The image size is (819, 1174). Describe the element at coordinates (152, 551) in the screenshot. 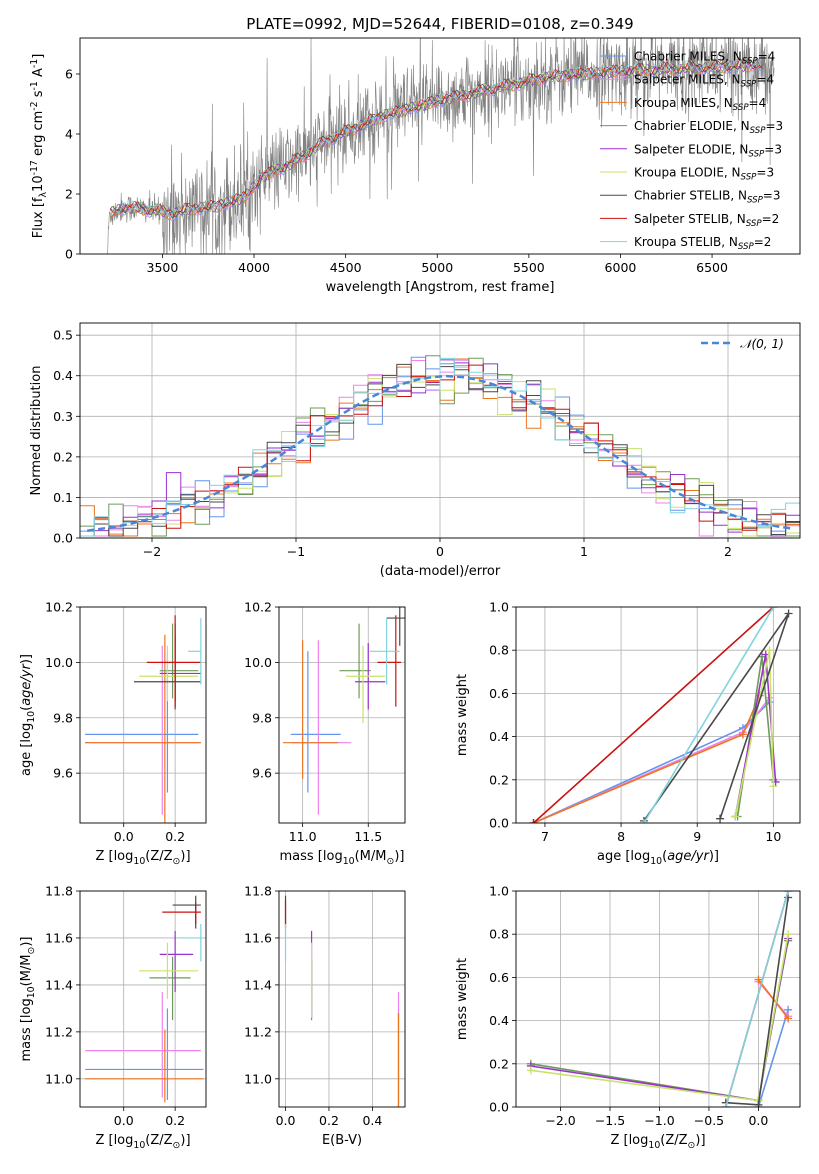

I see `x-tick-label: −2` at that location.